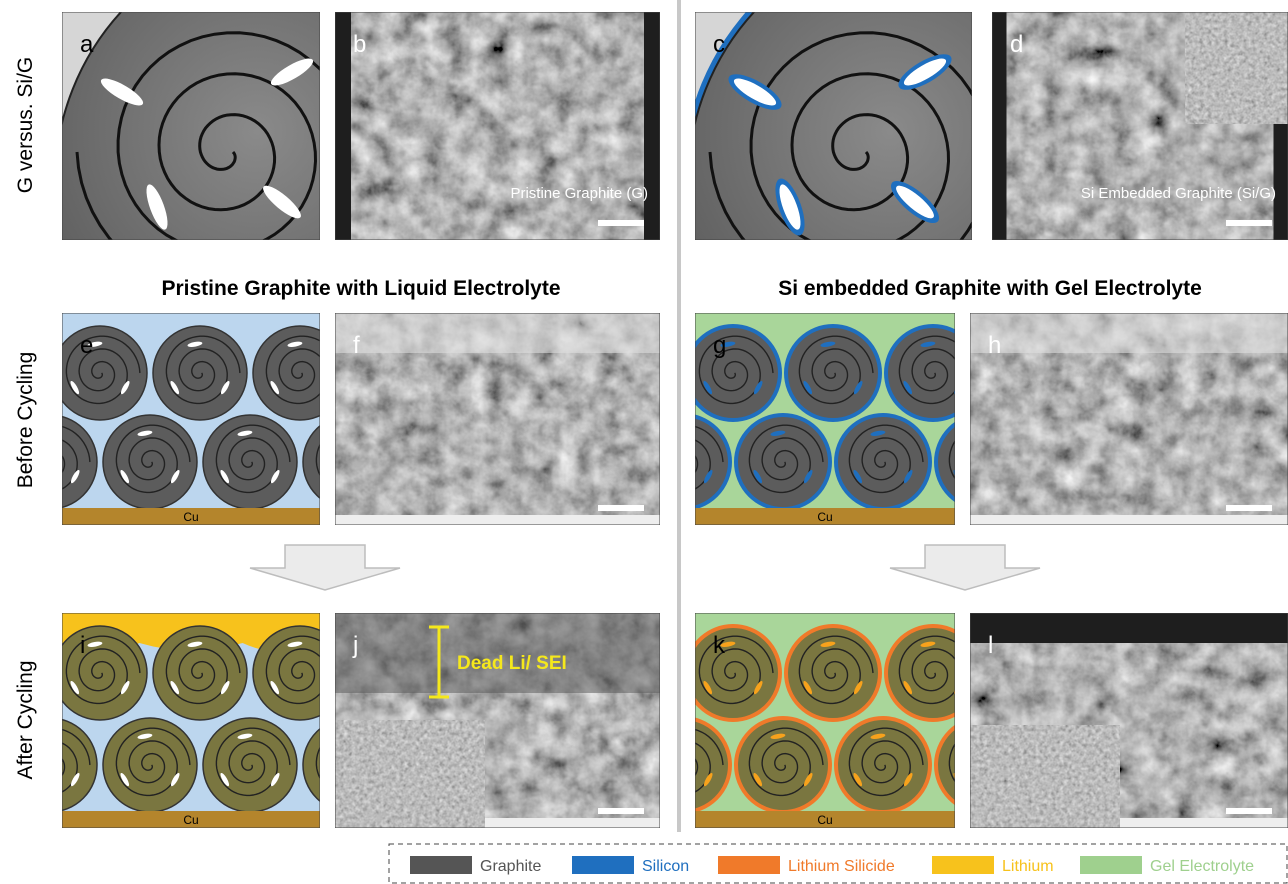 The image size is (1288, 884). I want to click on panel: Cu e, so click(184, 419).